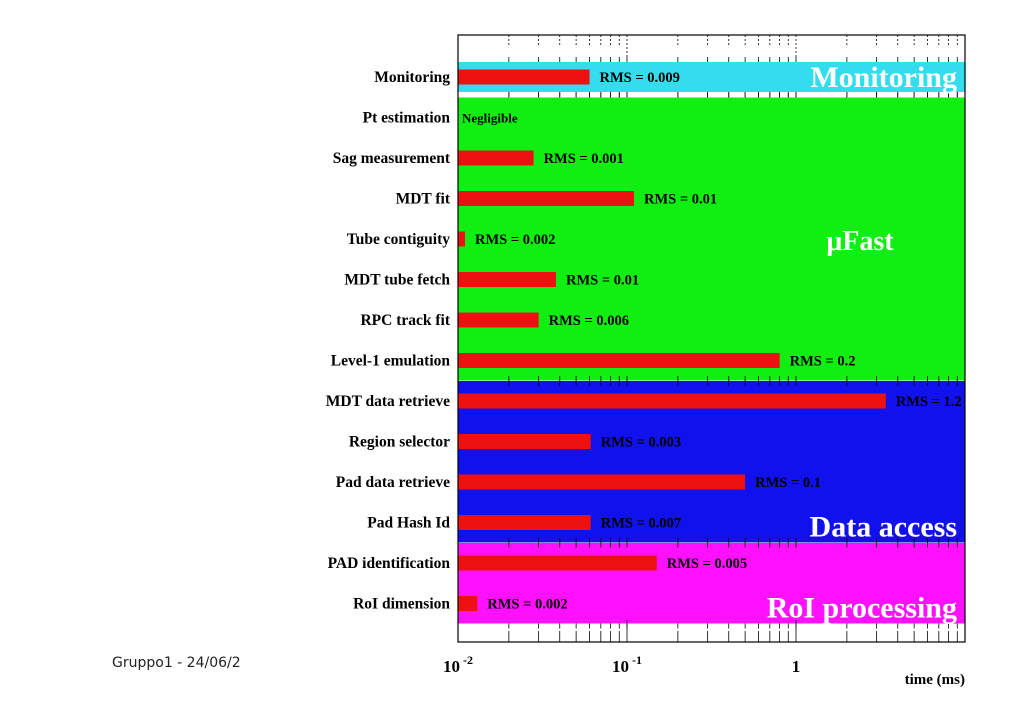 Image resolution: width=1023 pixels, height=708 pixels. Describe the element at coordinates (398, 239) in the screenshot. I see `category-label-tube-contiguity: Tube contiguity` at that location.